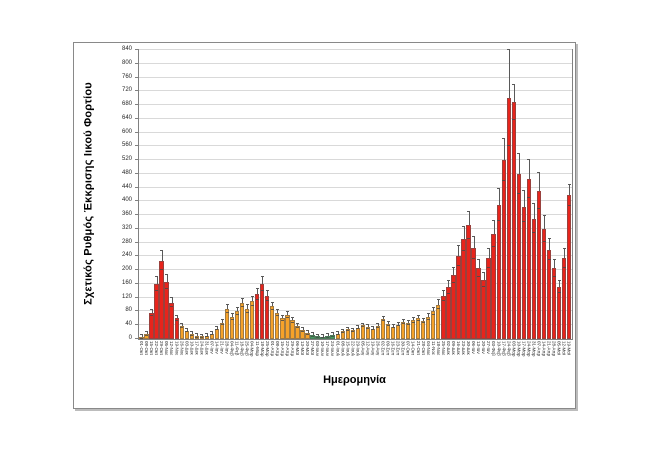  Describe the element at coordinates (469, 348) in the screenshot. I see `x-tick-label: 30-Δεκ` at that location.